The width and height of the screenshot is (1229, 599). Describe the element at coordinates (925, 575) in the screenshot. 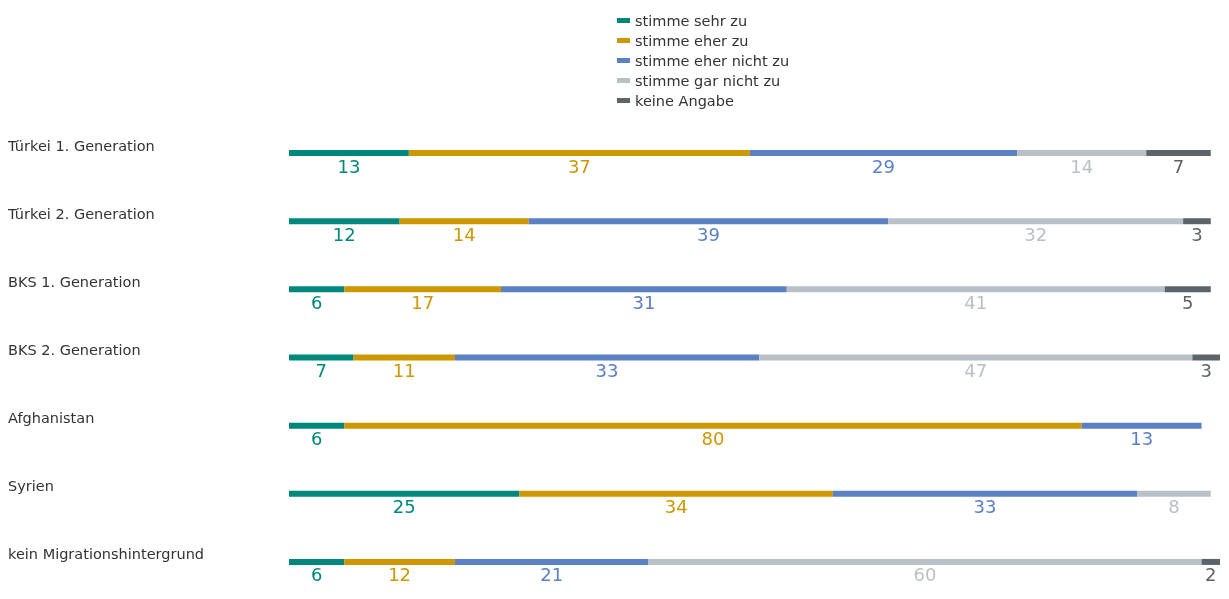

I see `data-label: 60` at that location.